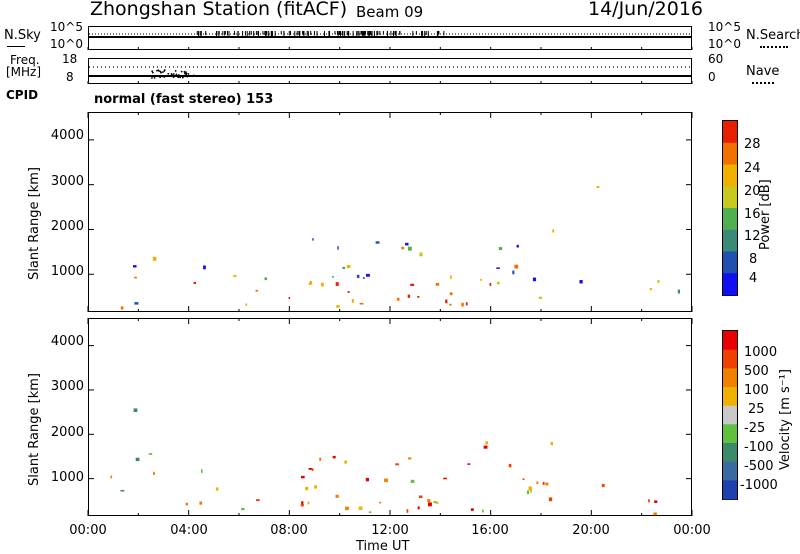 Image resolution: width=800 pixels, height=554 pixels. Describe the element at coordinates (752, 191) in the screenshot. I see `power-cbtick: 20` at that location.